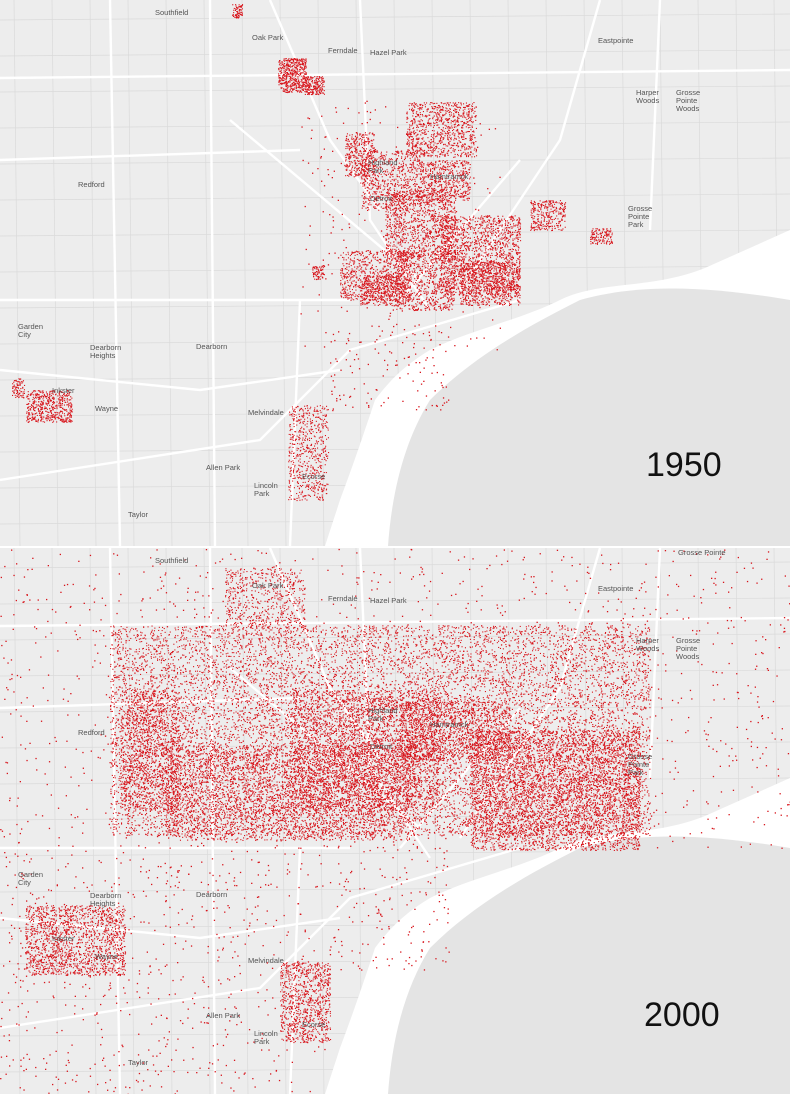  I want to click on year-label: 1950, so click(684, 465).